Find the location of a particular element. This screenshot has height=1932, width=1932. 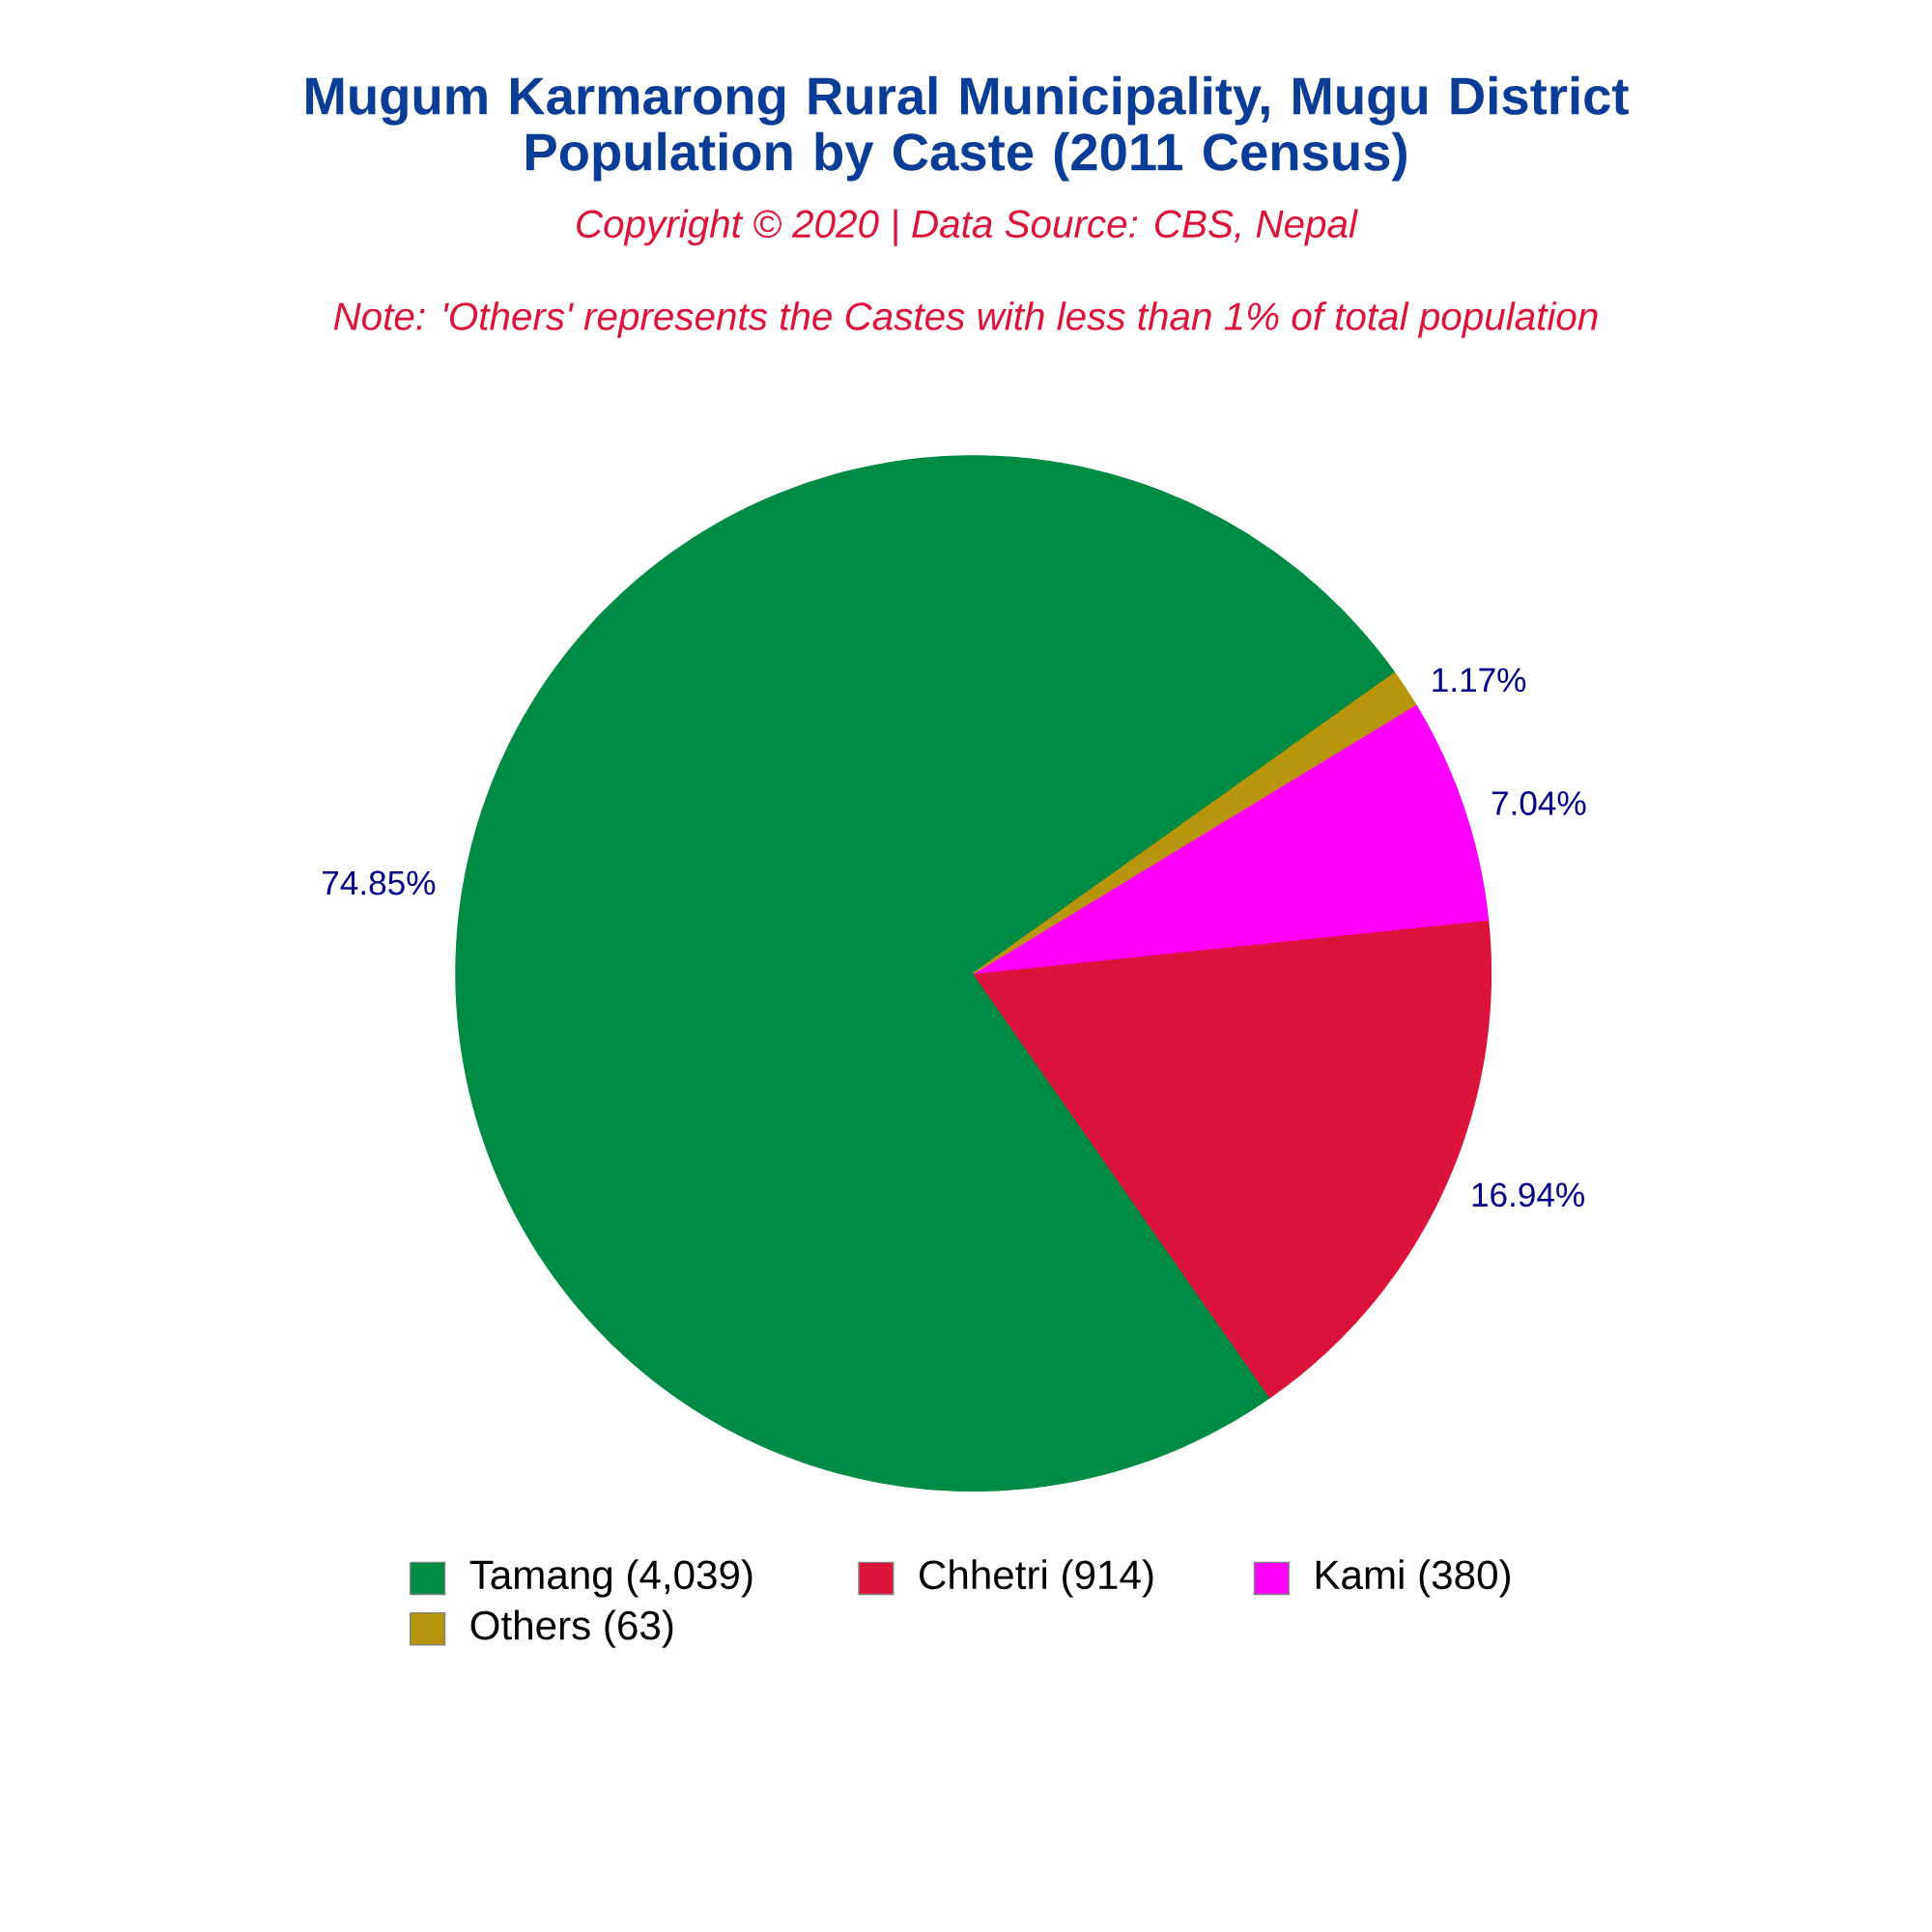

legend-label: Others (63) is located at coordinates (571, 1628).